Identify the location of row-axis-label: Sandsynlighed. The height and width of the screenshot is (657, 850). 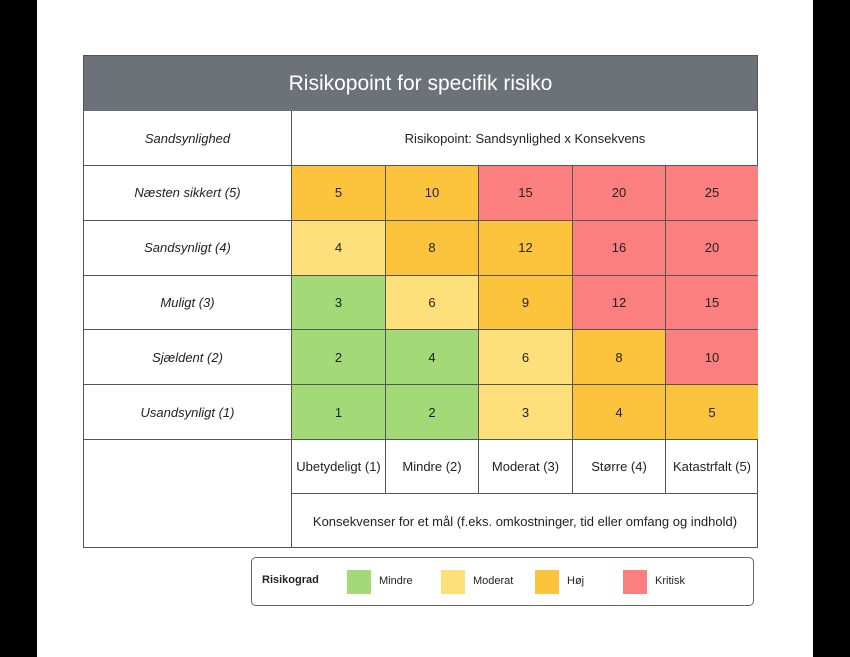
(188, 138).